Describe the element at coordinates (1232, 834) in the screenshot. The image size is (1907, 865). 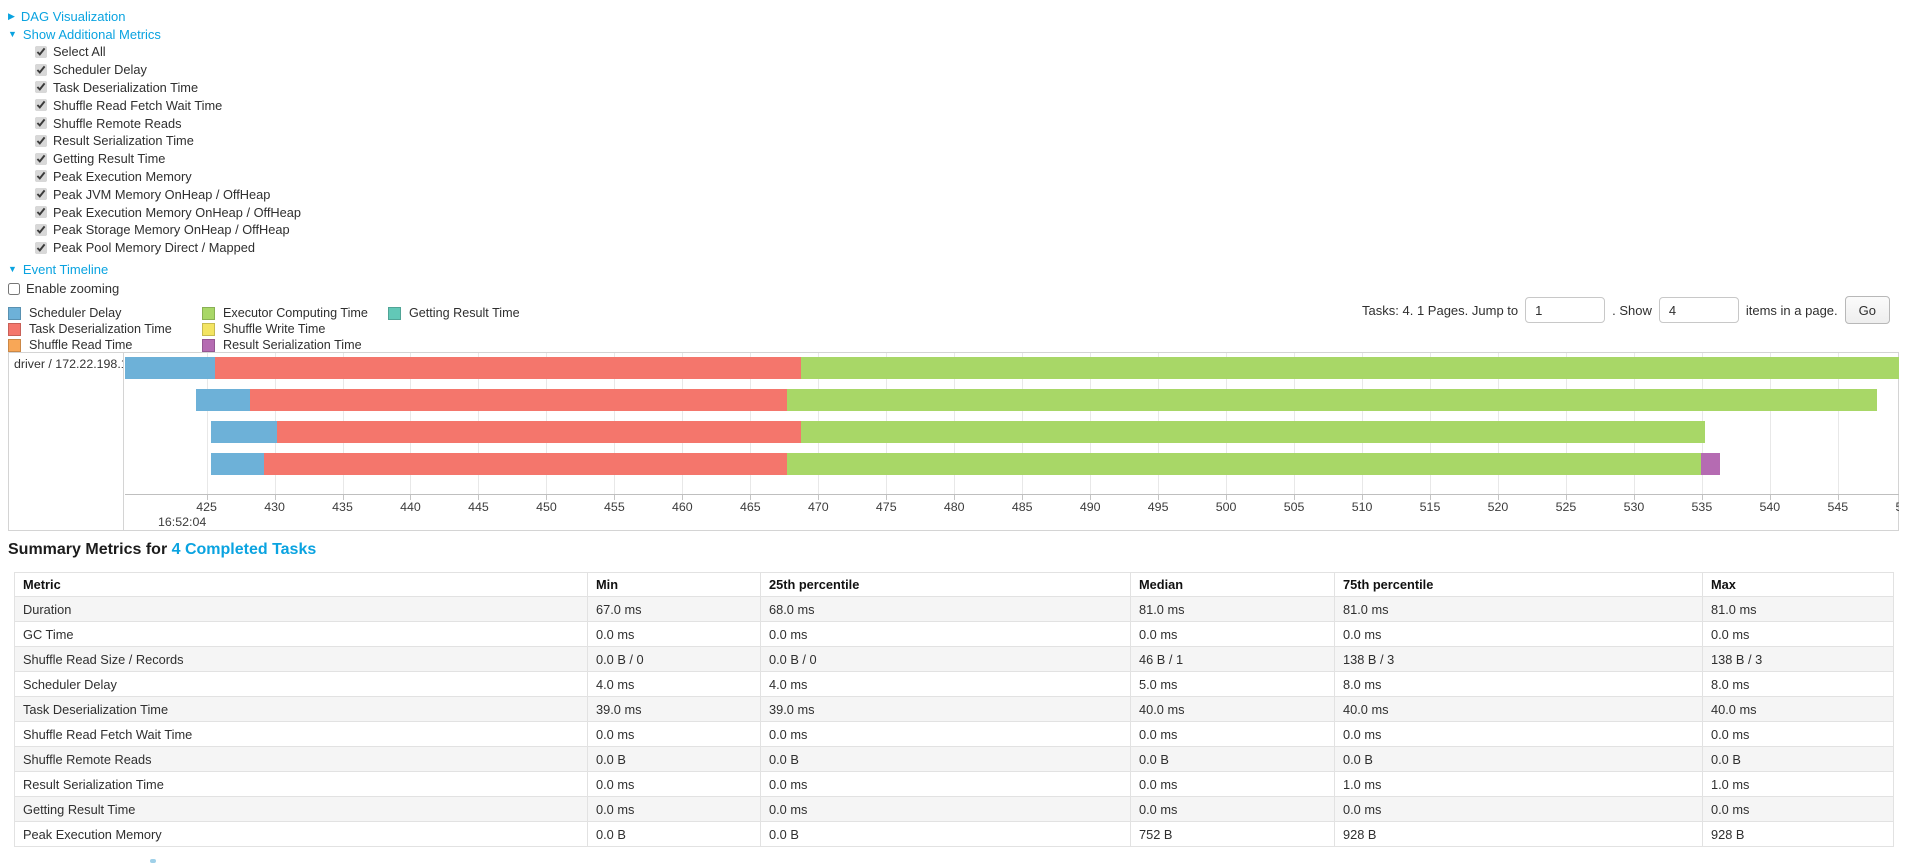
I see `metric-value-cell: 752 B` at that location.